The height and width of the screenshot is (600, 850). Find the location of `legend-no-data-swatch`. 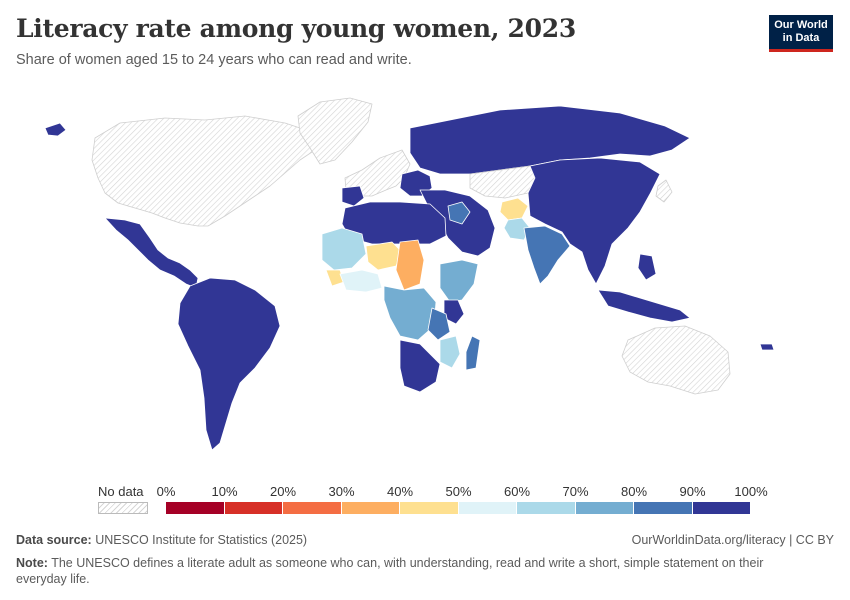

legend-no-data-swatch is located at coordinates (123, 508).